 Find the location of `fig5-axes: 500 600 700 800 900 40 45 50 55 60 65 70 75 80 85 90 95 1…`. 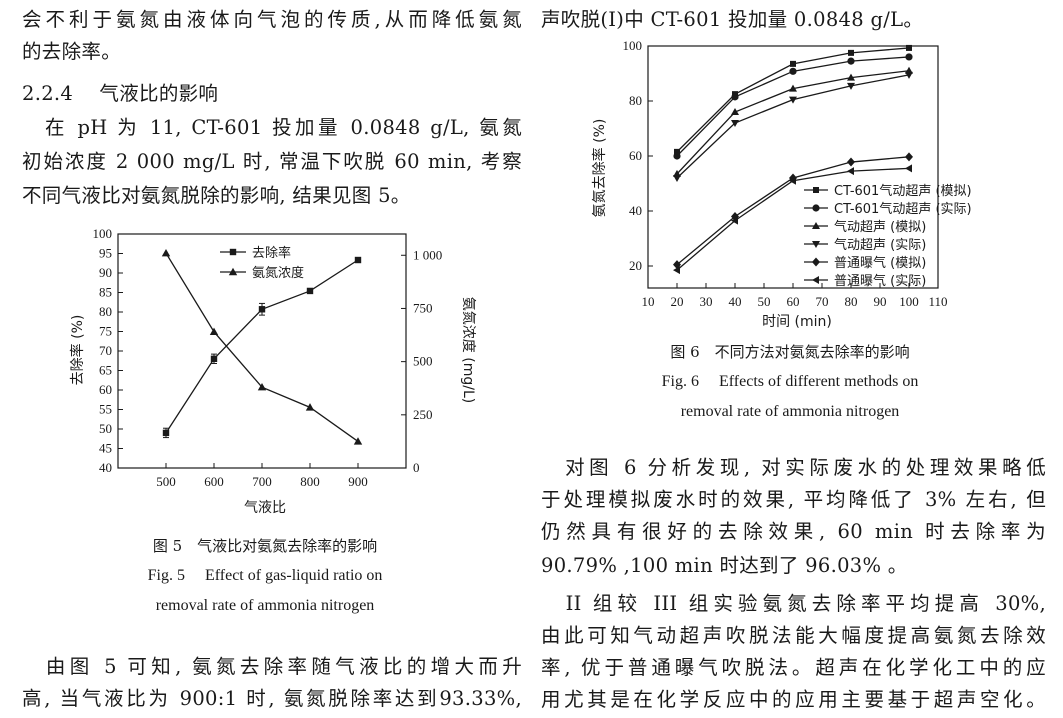

fig5-axes: 500 600 700 800 900 40 45 50 55 60 65 70 75 80 85 90 95 1… is located at coordinates (268, 357).